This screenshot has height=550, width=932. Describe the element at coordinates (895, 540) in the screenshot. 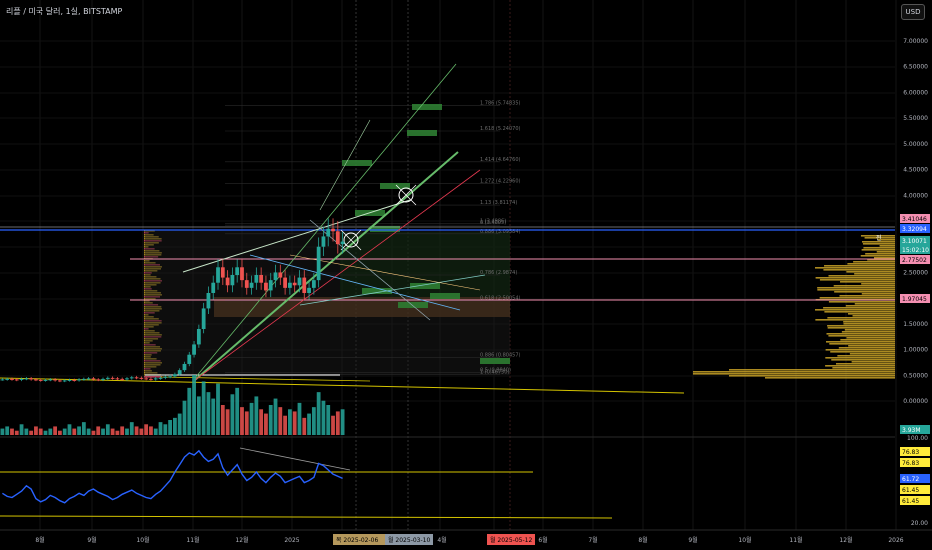

I see `time-tick: 2026` at that location.